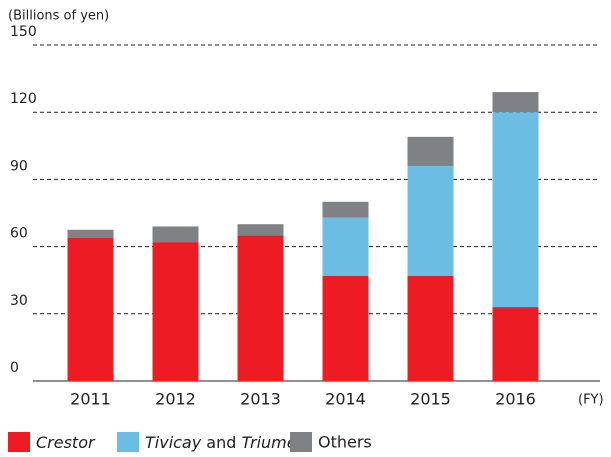 This screenshot has width=611, height=457. What do you see at coordinates (19, 166) in the screenshot?
I see `y-tick-label: 90` at bounding box center [19, 166].